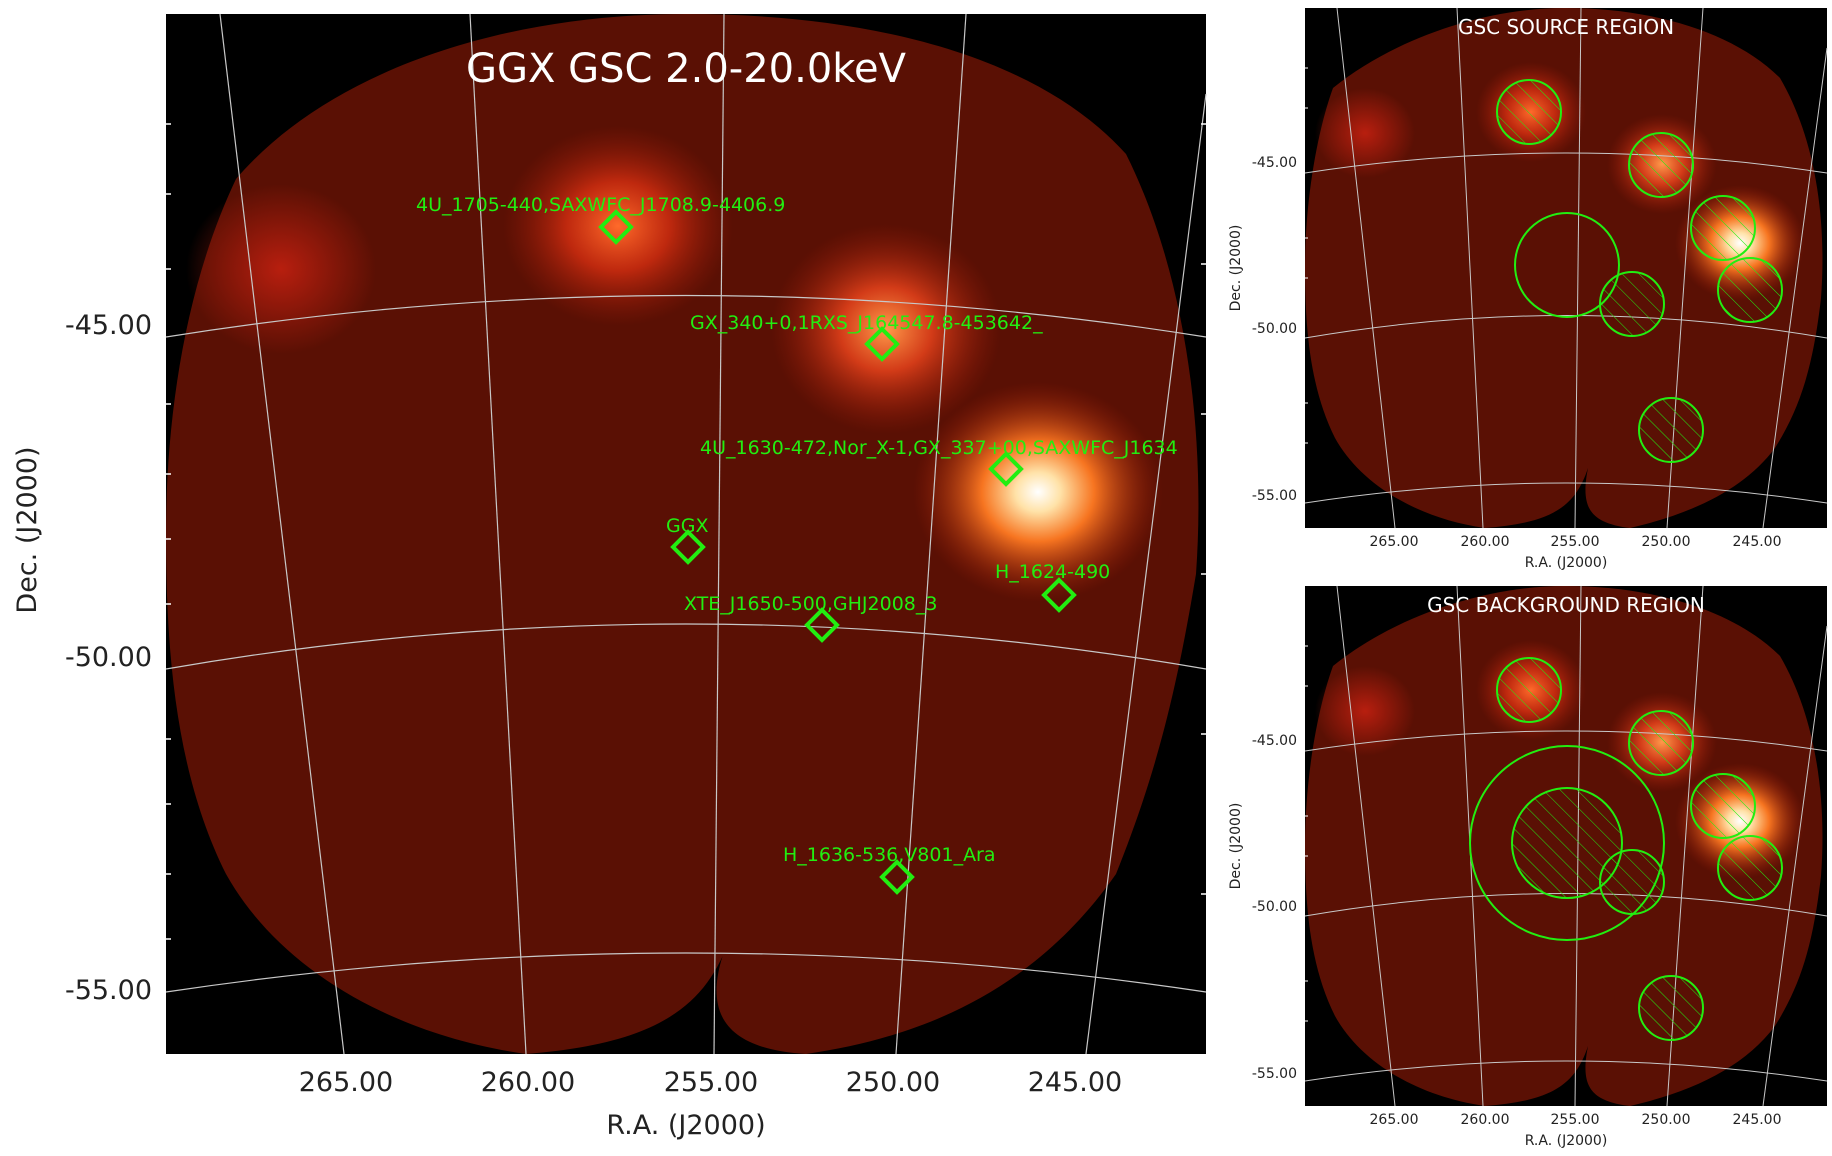 The image size is (1832, 1156). I want to click on source-xaxis-tick: 250.00, so click(1666, 542).